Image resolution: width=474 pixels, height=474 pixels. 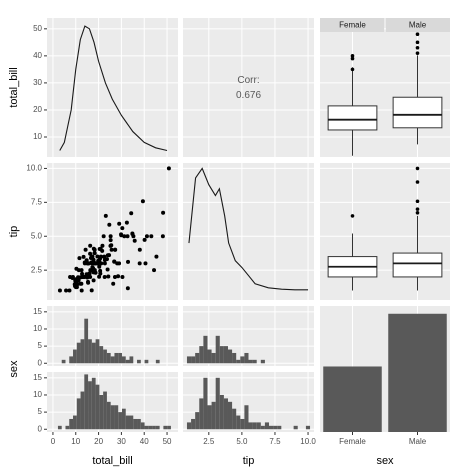 I want to click on x-tick-label: 40, so click(x=144, y=441).